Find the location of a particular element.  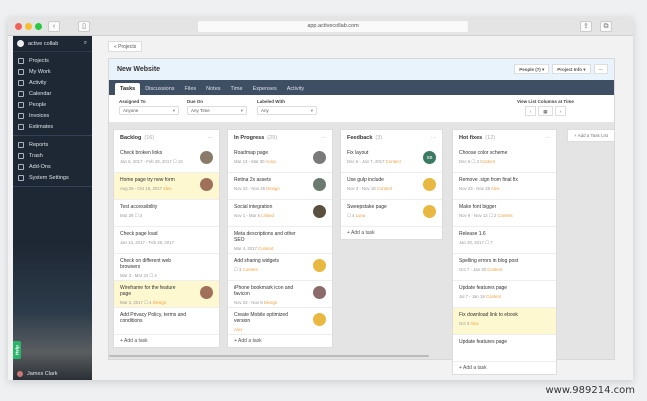

sidebar-item: System Settings is located at coordinates (52, 177).